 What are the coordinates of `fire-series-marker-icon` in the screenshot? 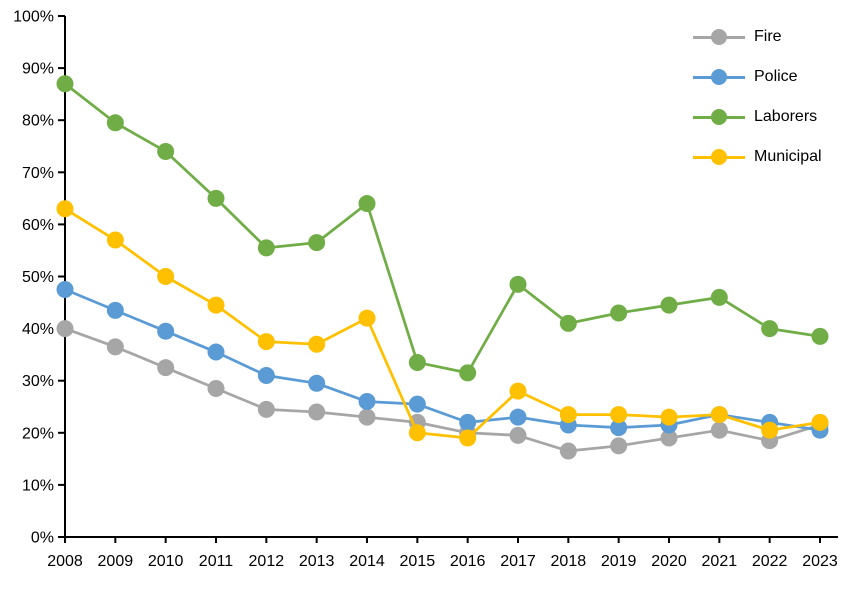 It's located at (719, 37).